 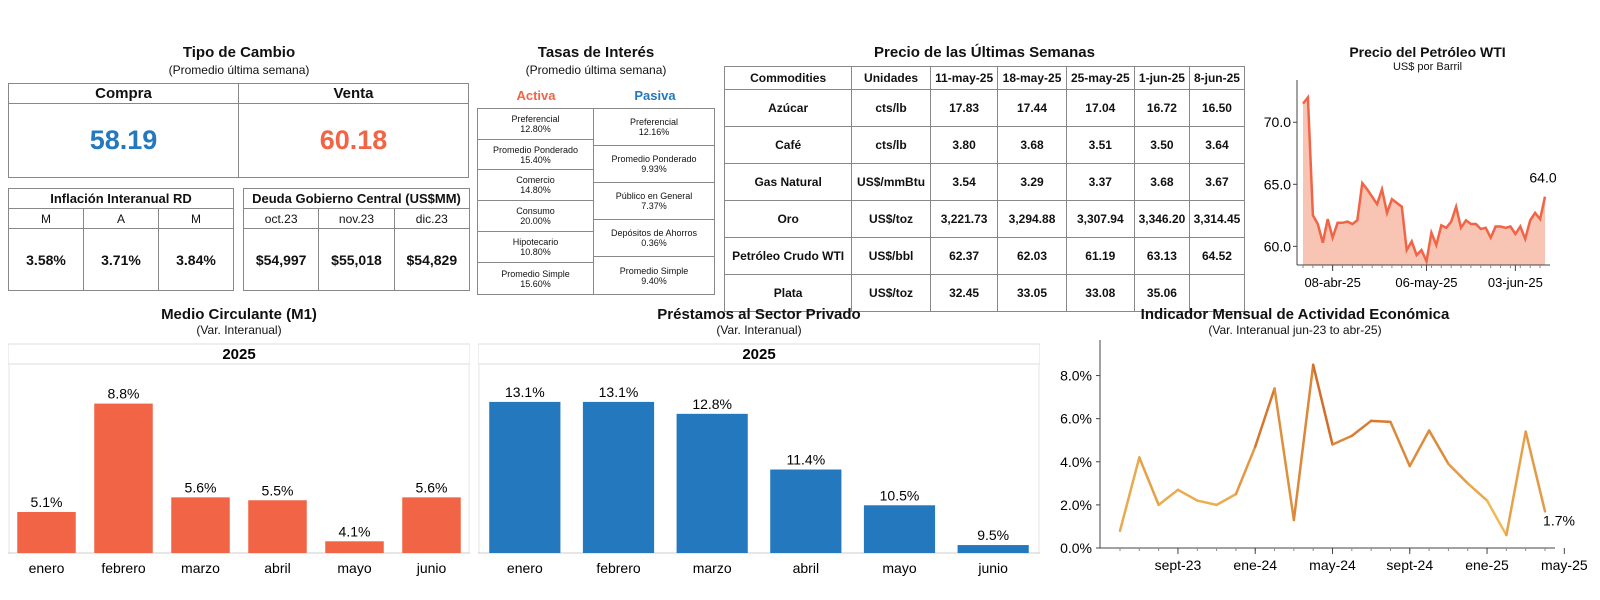 I want to click on imae-y-tick-label: 2.0%, so click(x=1076, y=505).